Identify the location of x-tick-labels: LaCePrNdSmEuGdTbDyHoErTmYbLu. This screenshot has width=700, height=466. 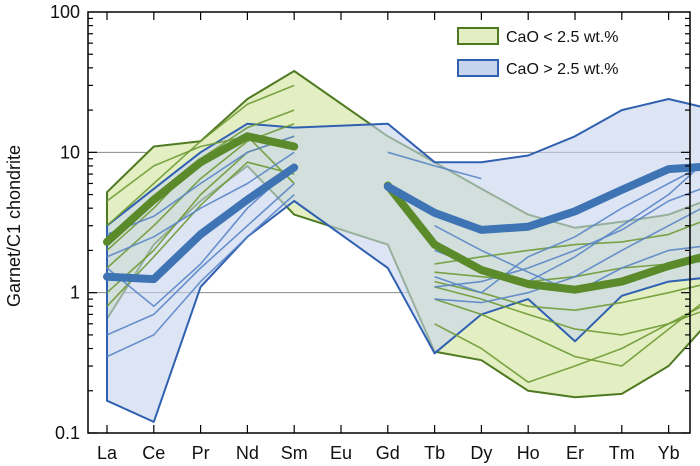
(388, 453).